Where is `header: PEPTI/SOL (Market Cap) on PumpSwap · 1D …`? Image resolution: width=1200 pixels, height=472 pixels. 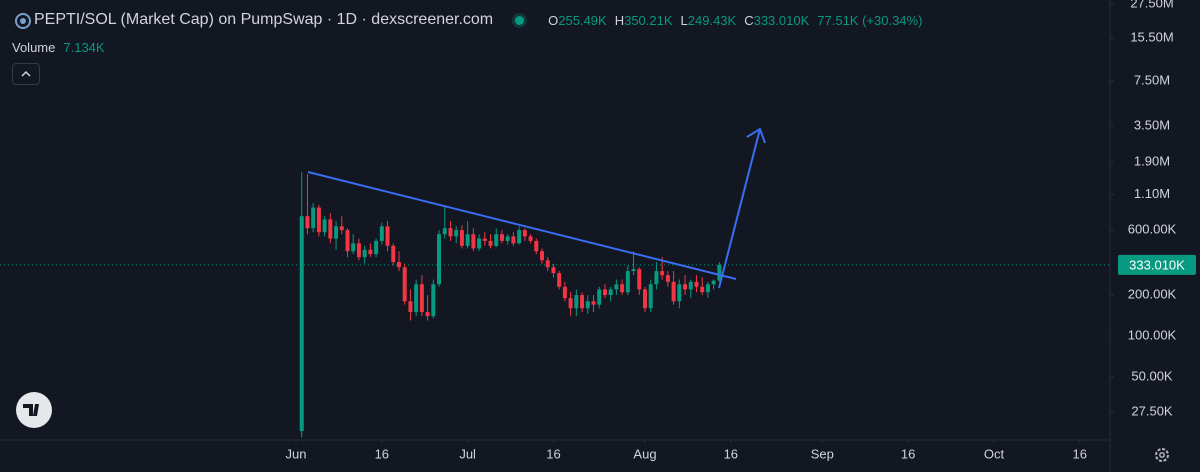
header: PEPTI/SOL (Market Cap) on PumpSwap · 1D … is located at coordinates (468, 20).